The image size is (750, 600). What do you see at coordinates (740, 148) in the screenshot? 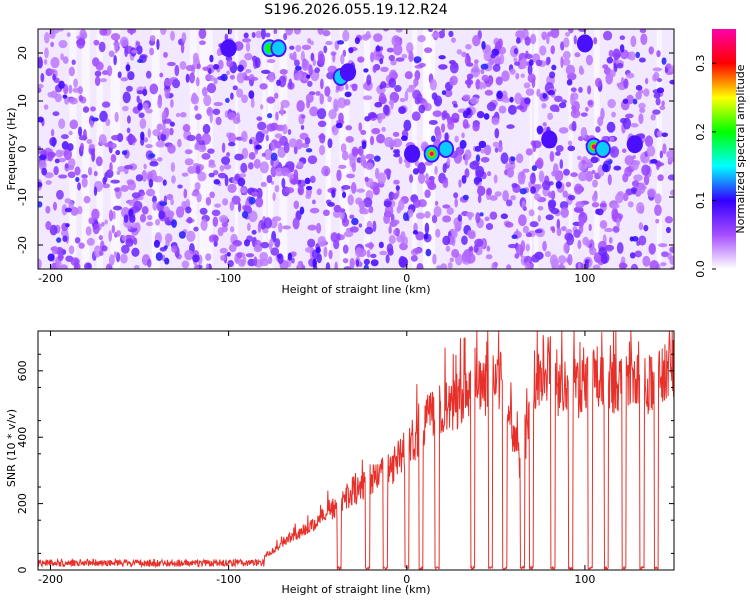
I see `colorbar-title: Normalized spectral amplitude` at bounding box center [740, 148].